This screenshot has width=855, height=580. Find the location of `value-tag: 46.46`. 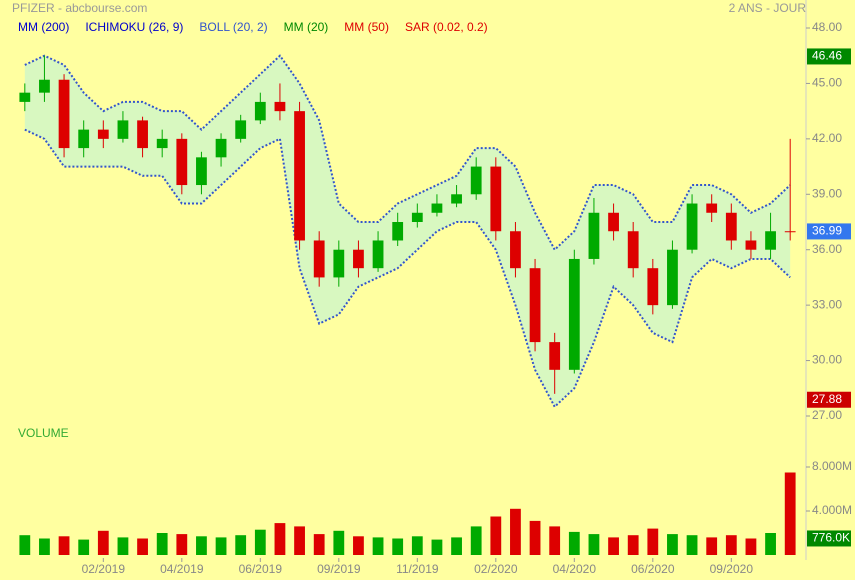

value-tag: 46.46 is located at coordinates (827, 56).